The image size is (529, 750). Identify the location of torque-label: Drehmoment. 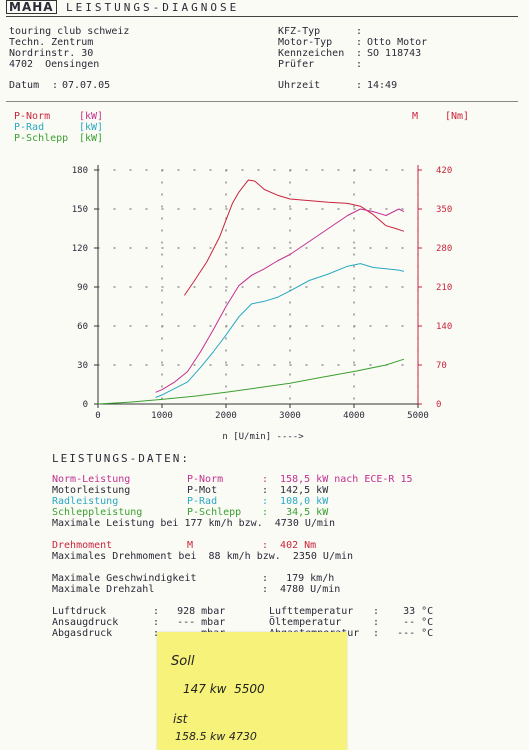
(82, 545).